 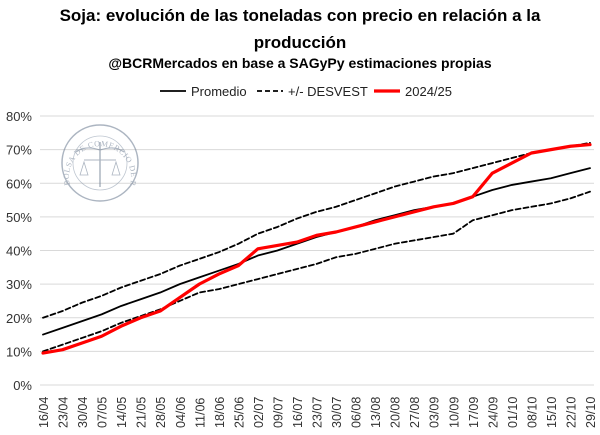 I want to click on y-tick-label: 0%, so click(x=22, y=385).